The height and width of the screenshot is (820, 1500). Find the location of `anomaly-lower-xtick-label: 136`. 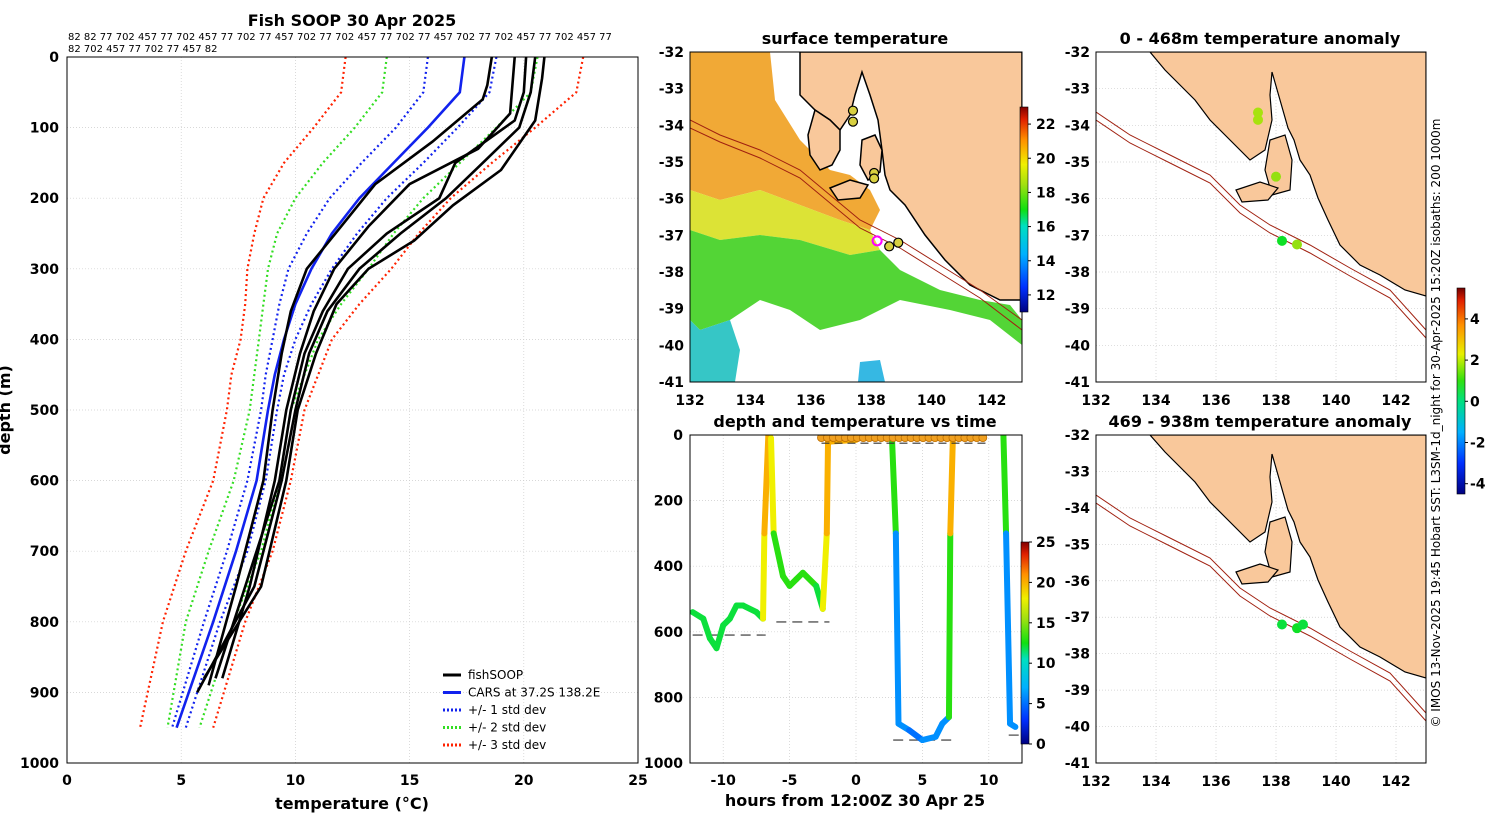

anomaly-lower-xtick-label: 136 is located at coordinates (1215, 782).